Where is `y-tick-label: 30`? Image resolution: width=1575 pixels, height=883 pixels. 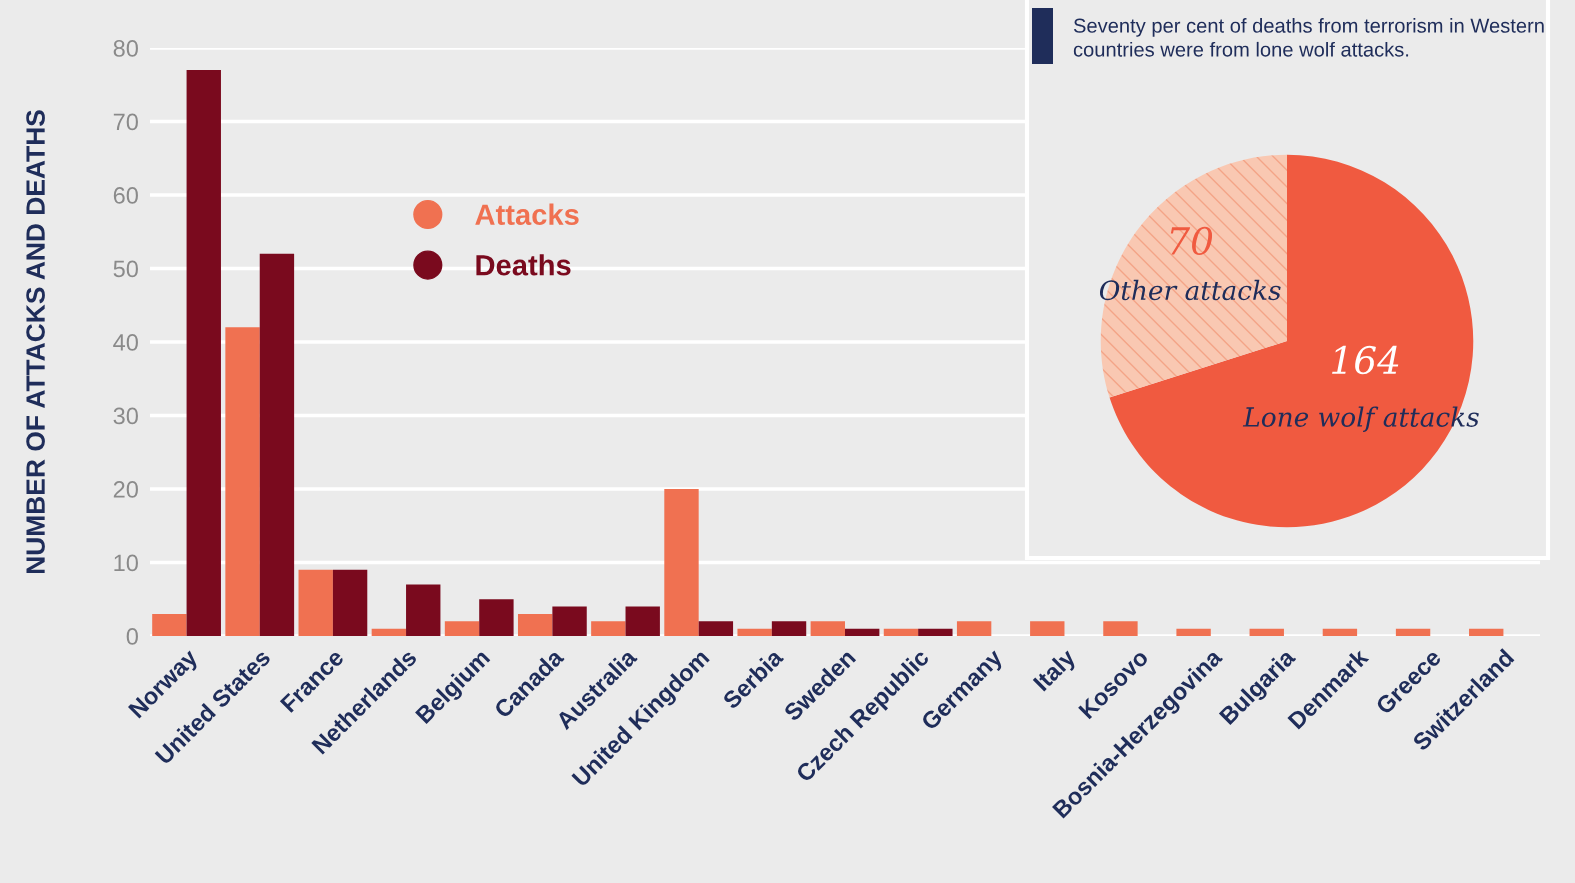
y-tick-label: 30 is located at coordinates (125, 416).